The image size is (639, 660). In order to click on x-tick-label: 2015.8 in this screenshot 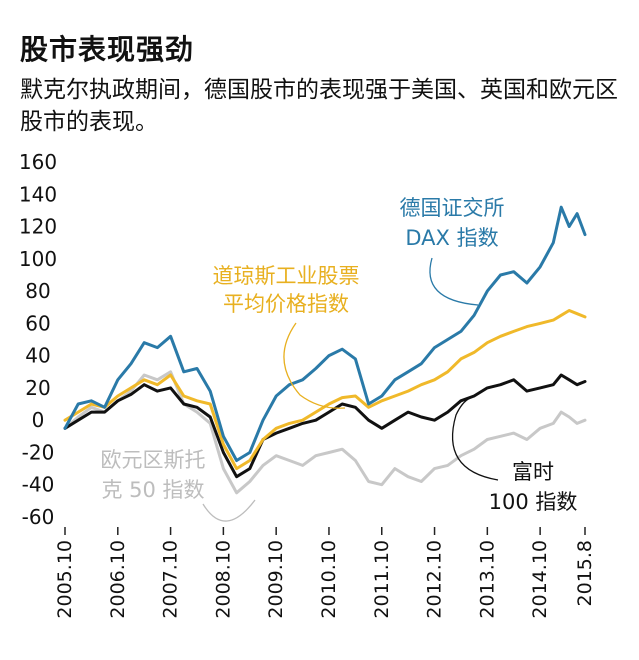, I will do `click(585, 573)`.